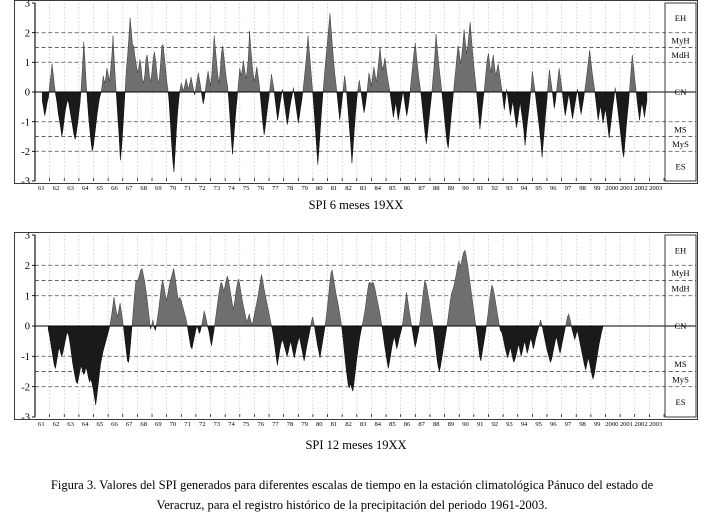 This screenshot has height=520, width=704. I want to click on x-axis-tick-label: 68, so click(143, 188).